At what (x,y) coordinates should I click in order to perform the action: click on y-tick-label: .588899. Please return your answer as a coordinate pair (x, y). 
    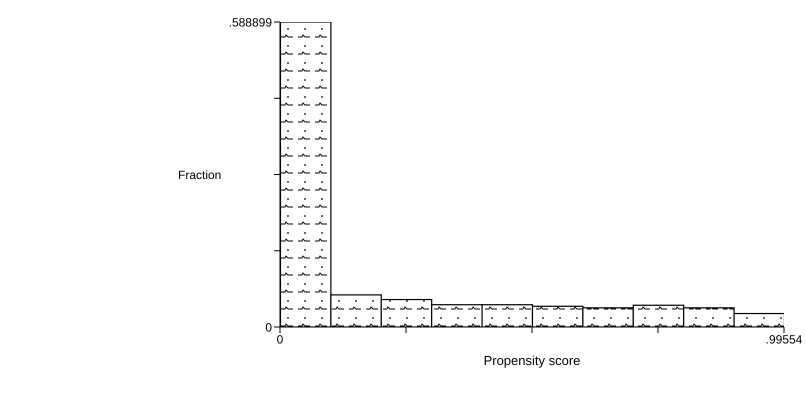
    Looking at the image, I should click on (250, 22).